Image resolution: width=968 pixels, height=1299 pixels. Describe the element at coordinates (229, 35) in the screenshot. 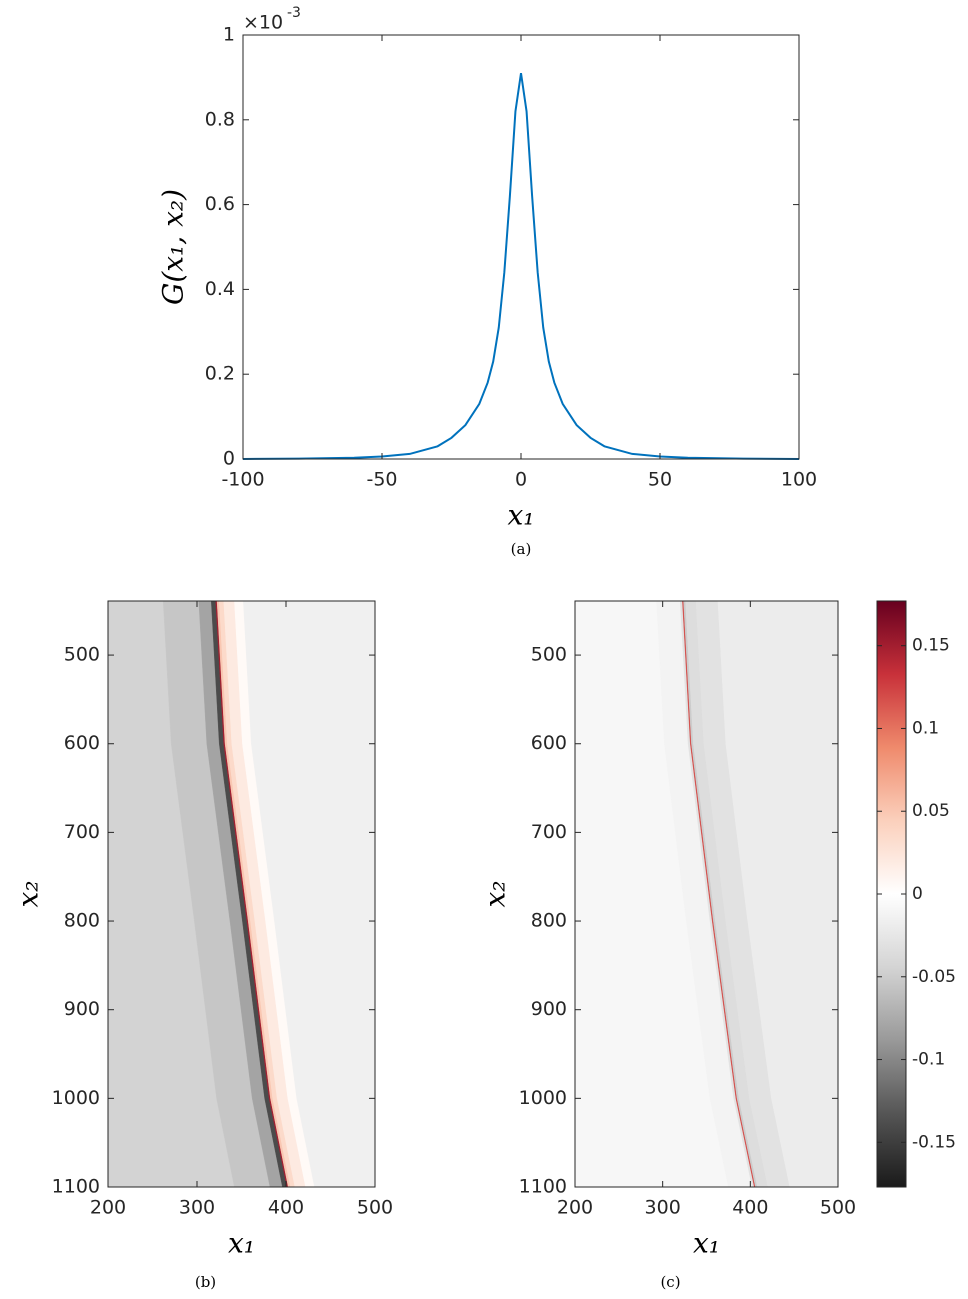

I see `y-tick-label: 1` at that location.